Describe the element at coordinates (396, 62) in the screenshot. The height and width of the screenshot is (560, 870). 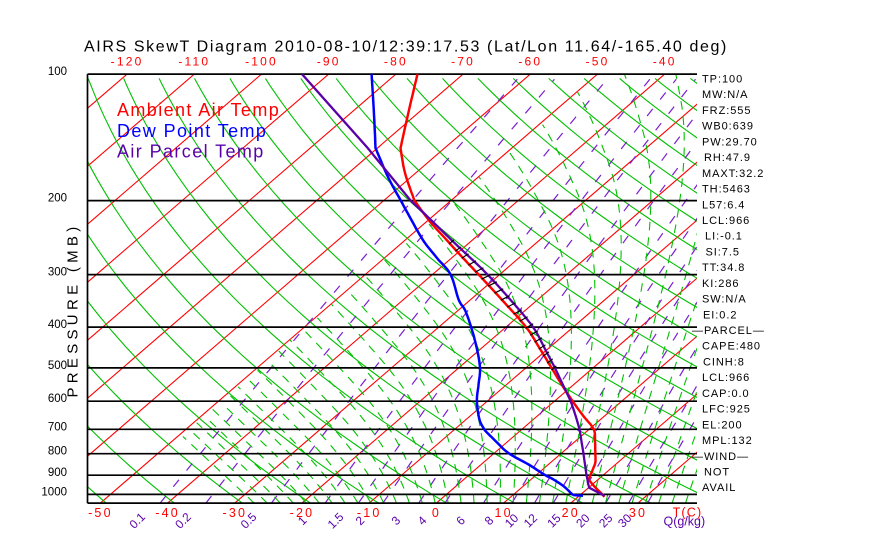
I see `svg-text: -80` at that location.